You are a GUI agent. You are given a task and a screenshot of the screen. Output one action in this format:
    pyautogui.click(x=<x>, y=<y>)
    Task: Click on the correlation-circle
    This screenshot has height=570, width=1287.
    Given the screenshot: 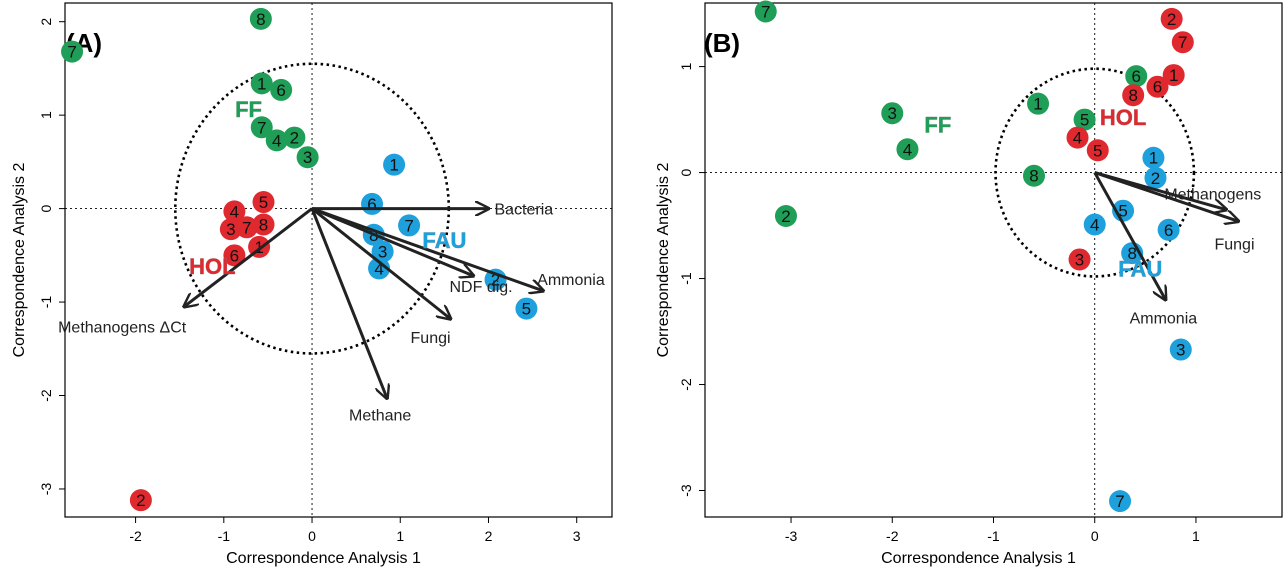 What is the action you would take?
    pyautogui.click(x=1095, y=172)
    